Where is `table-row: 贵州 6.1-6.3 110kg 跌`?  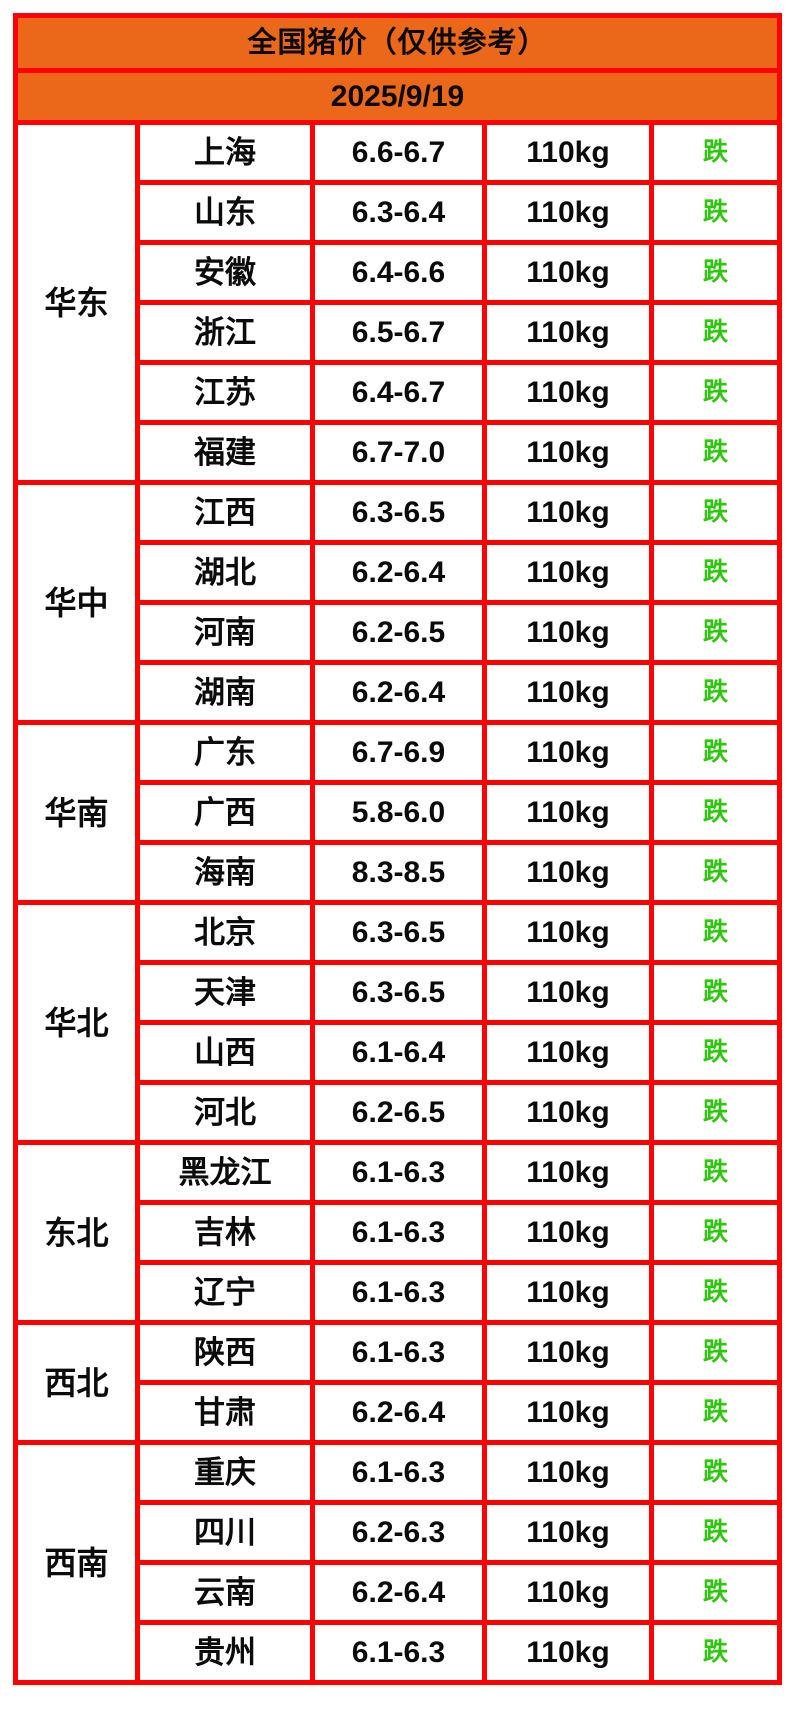
table-row: 贵州 6.1-6.3 110kg 跌 is located at coordinates (399, 1652).